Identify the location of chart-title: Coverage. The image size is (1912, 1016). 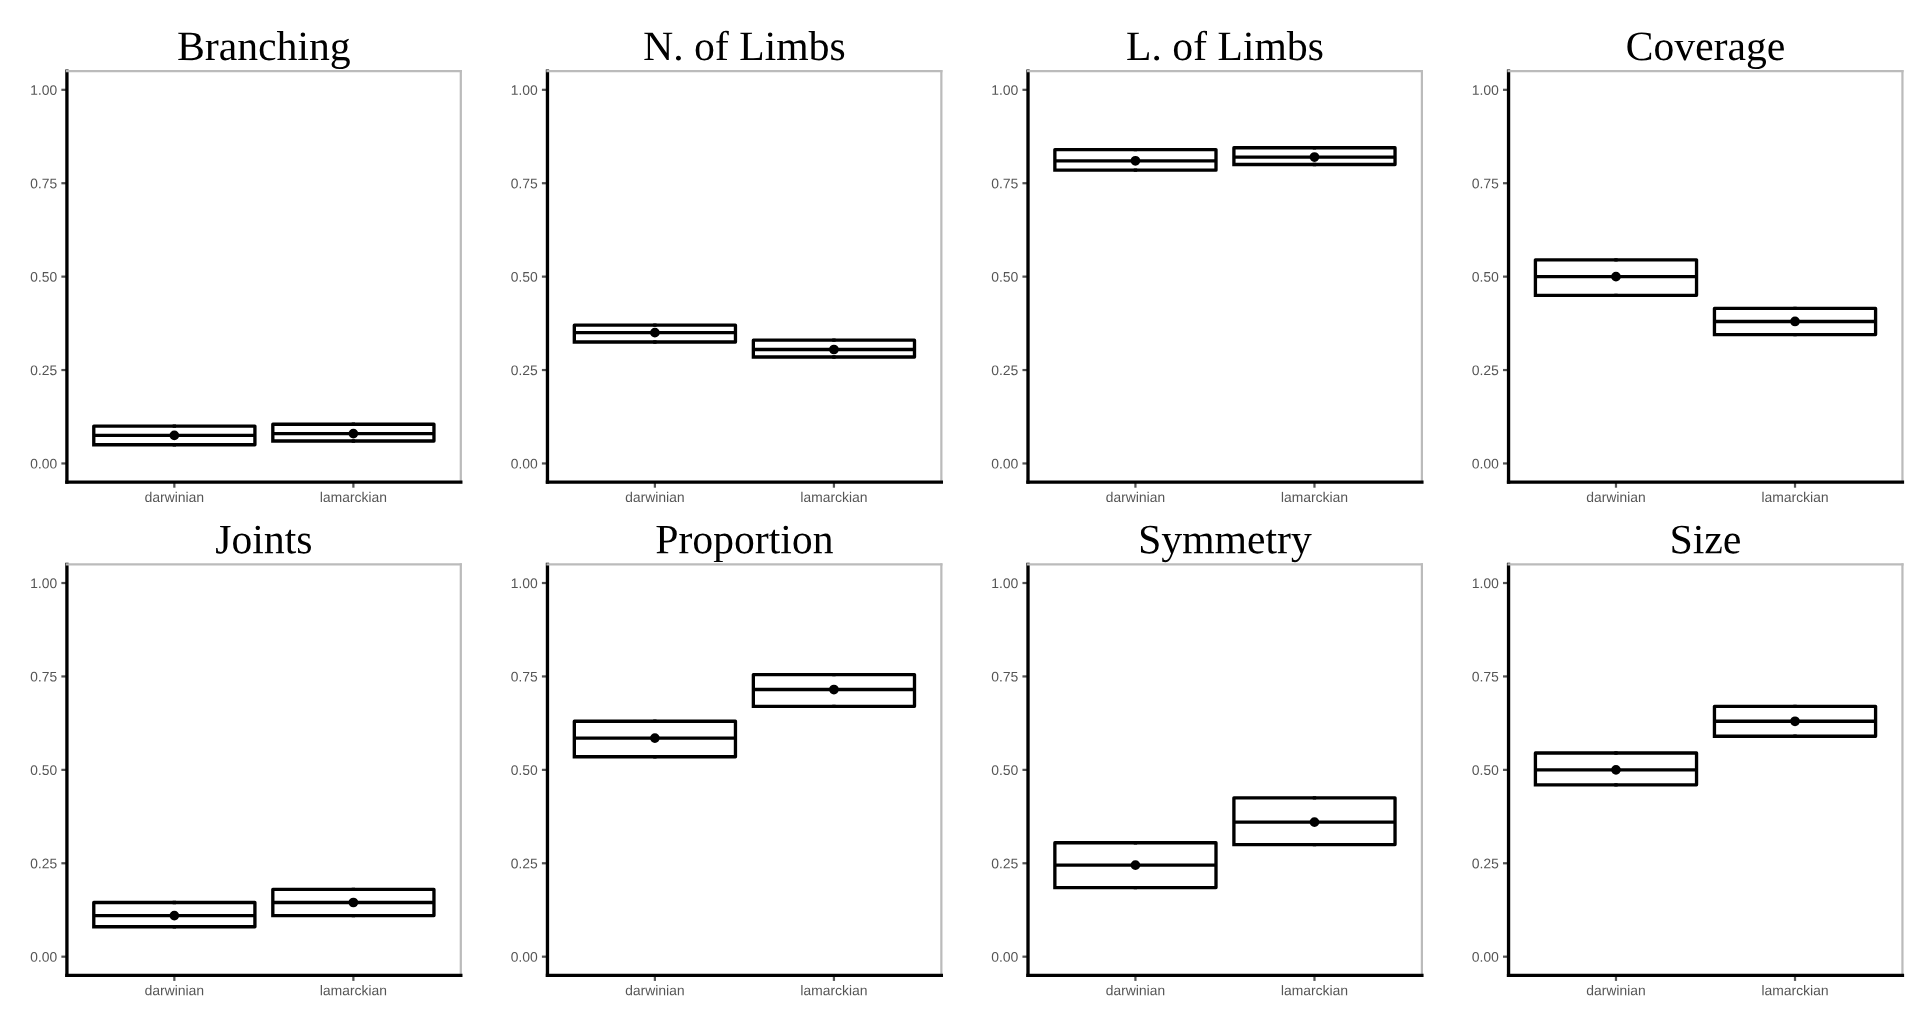
(1705, 50).